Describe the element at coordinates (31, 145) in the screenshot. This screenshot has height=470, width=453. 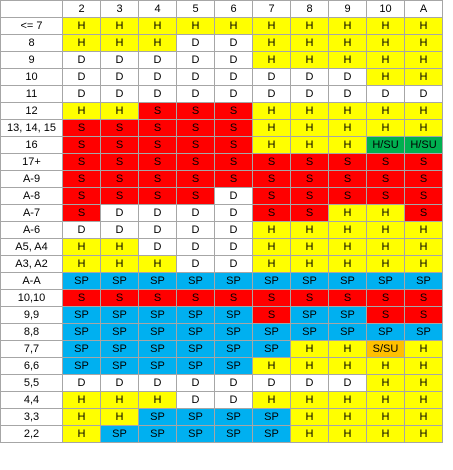
I see `row-header-cell: 16` at that location.